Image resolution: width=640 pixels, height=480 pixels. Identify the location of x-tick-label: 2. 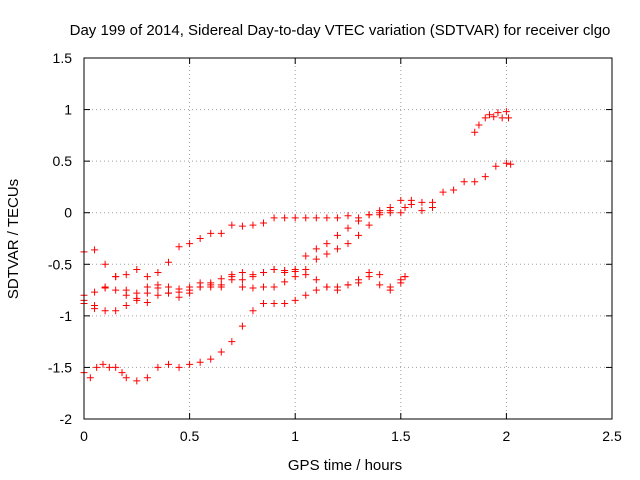
(507, 436).